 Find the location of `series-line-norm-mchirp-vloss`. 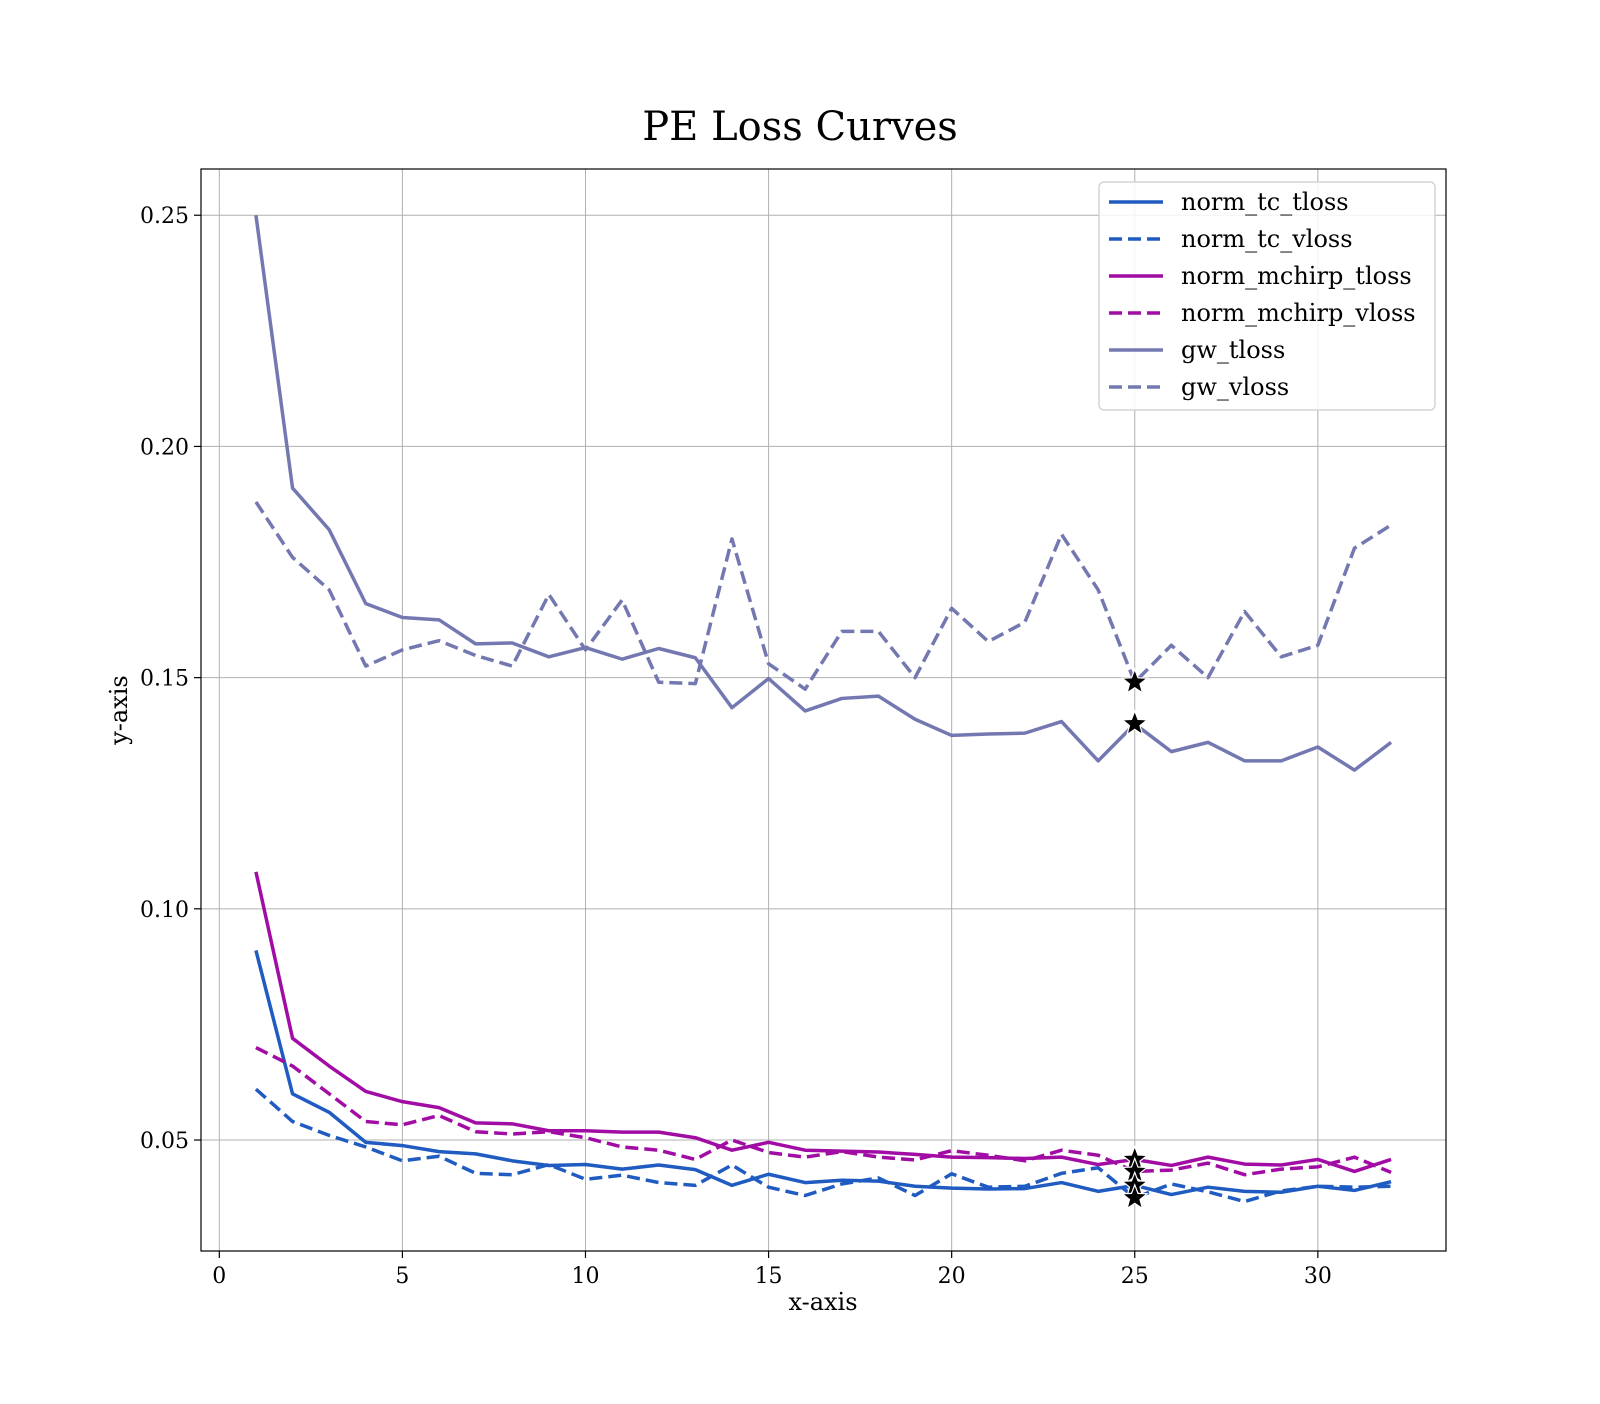

series-line-norm-mchirp-vloss is located at coordinates (823, 1111).